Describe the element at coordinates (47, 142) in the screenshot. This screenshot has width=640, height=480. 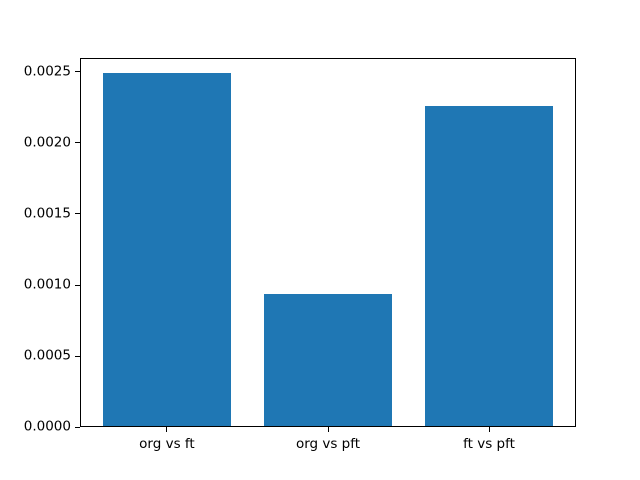
I see `y-tick-label: 0.0020` at that location.